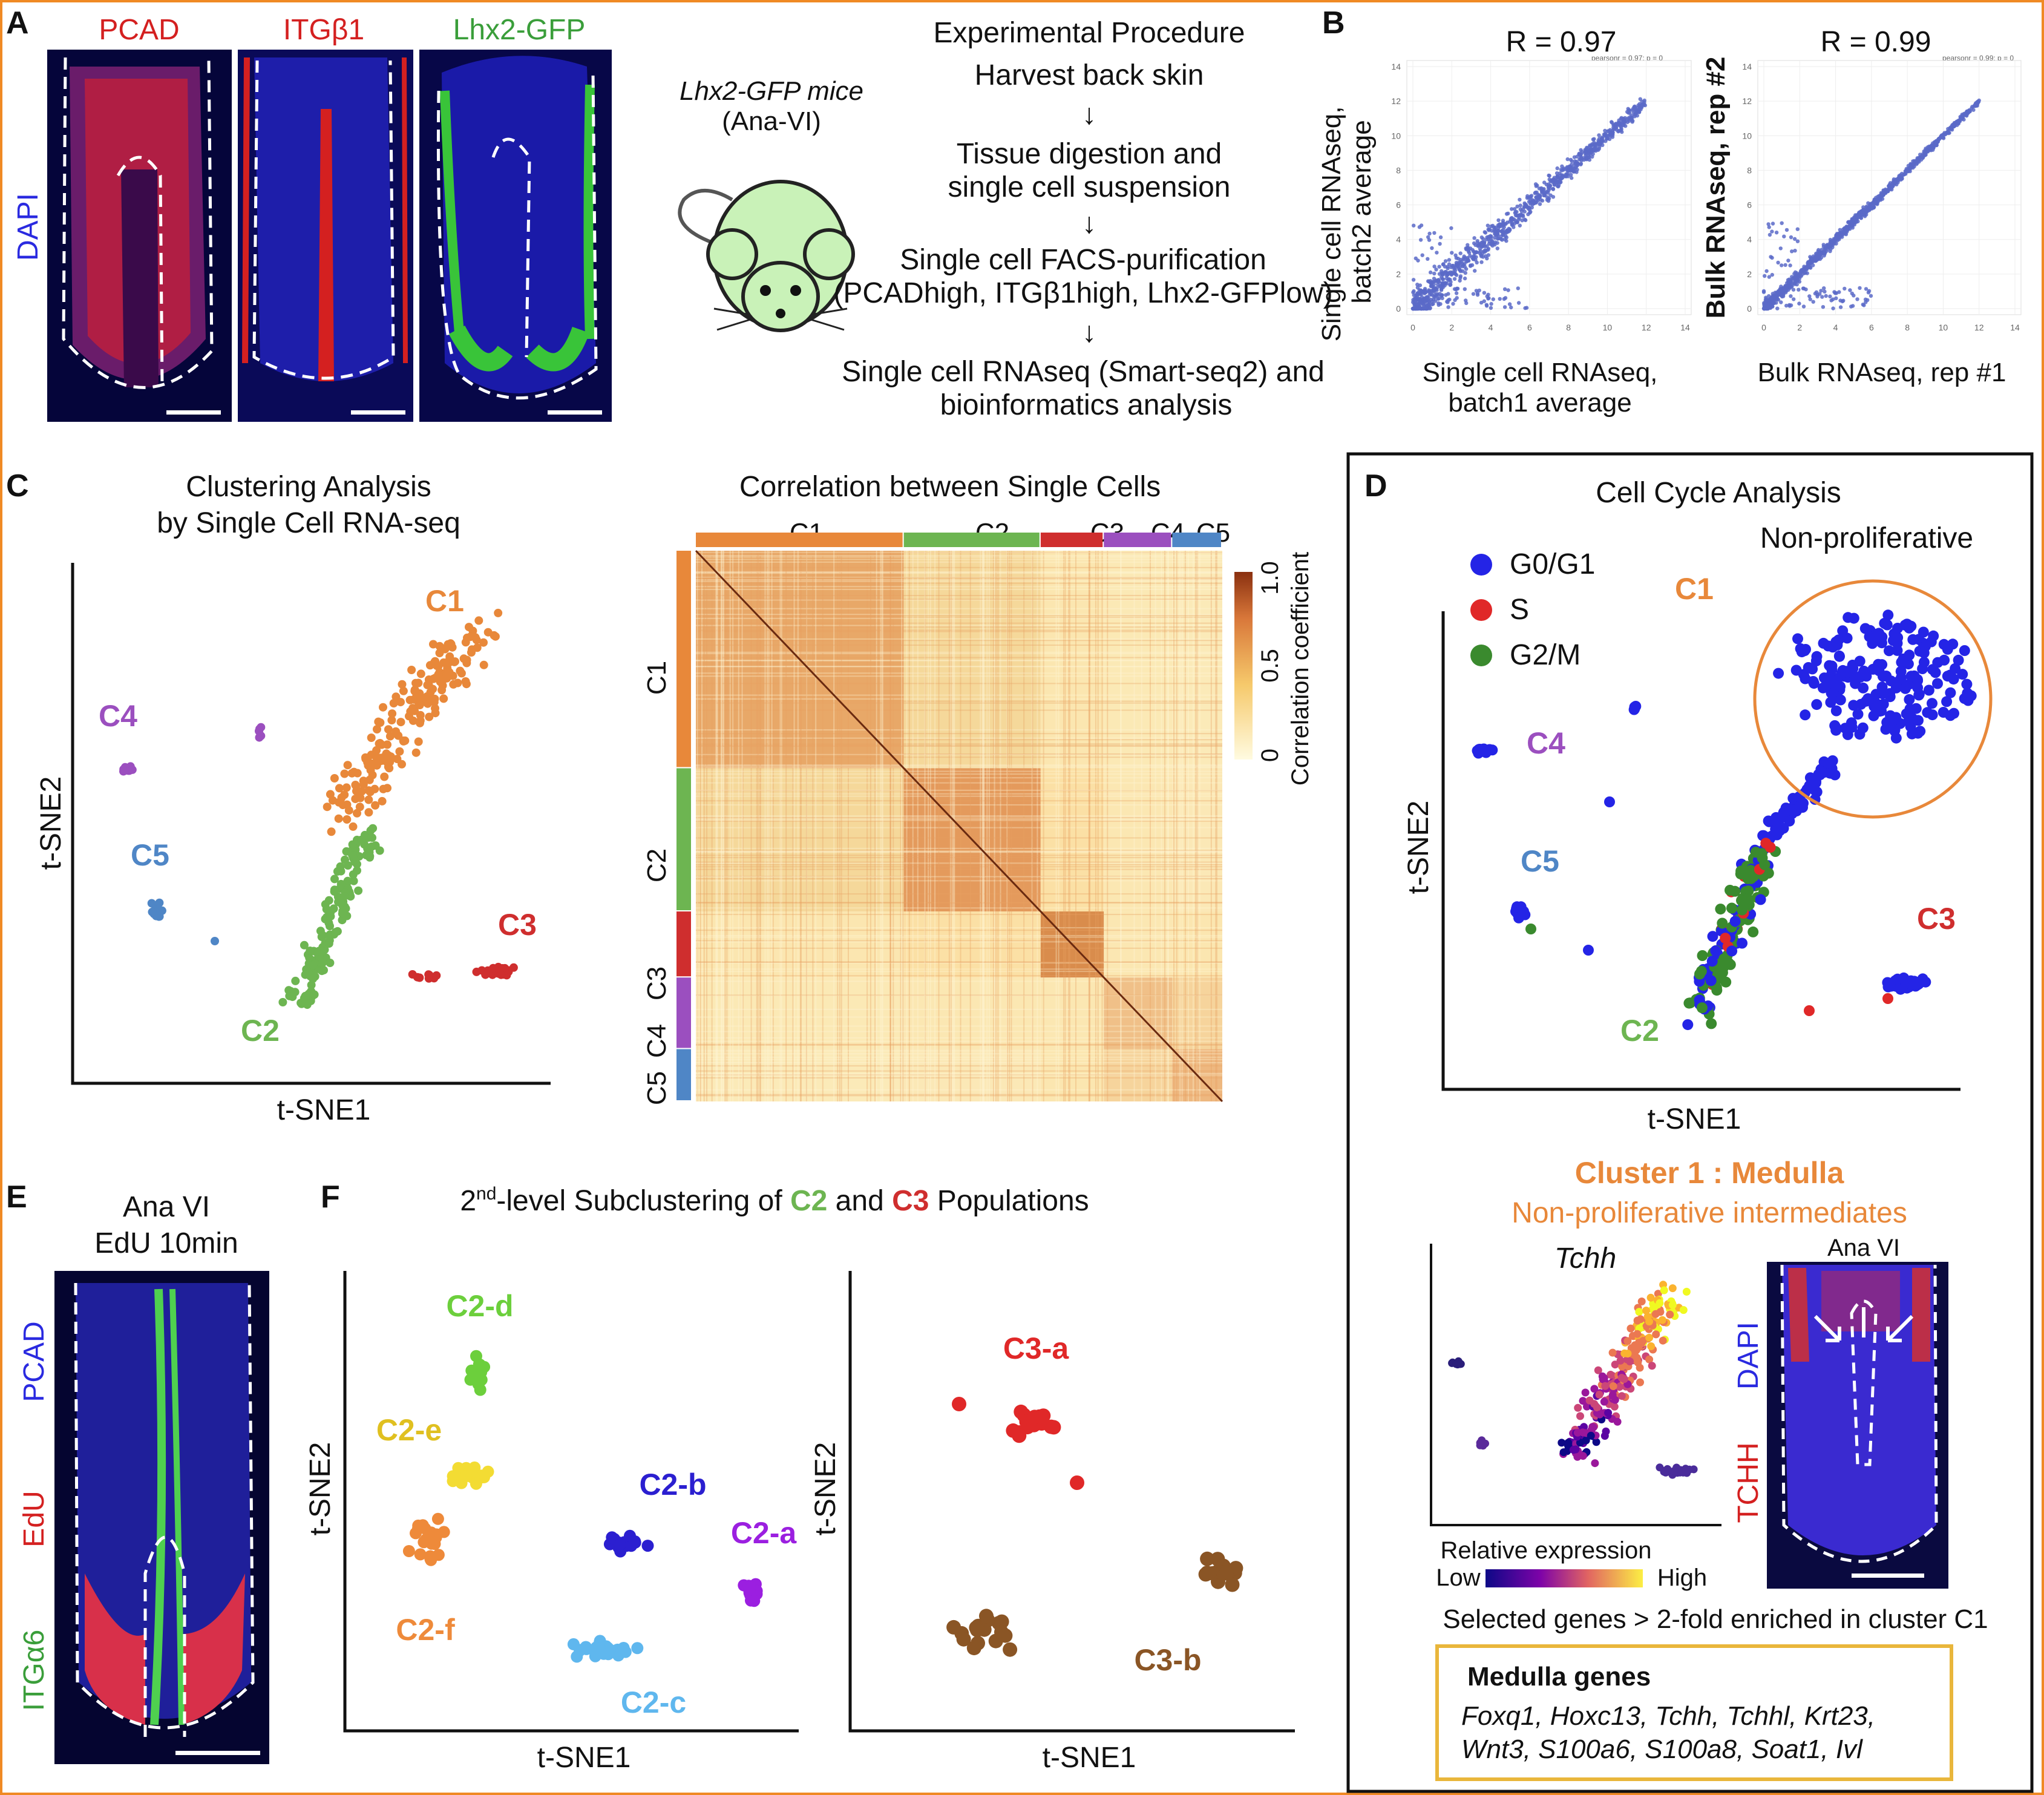 This screenshot has height=1795, width=2044. Describe the element at coordinates (1882, 372) in the screenshot. I see `b2-xlabel: Bulk RNAseq, rep #1` at that location.